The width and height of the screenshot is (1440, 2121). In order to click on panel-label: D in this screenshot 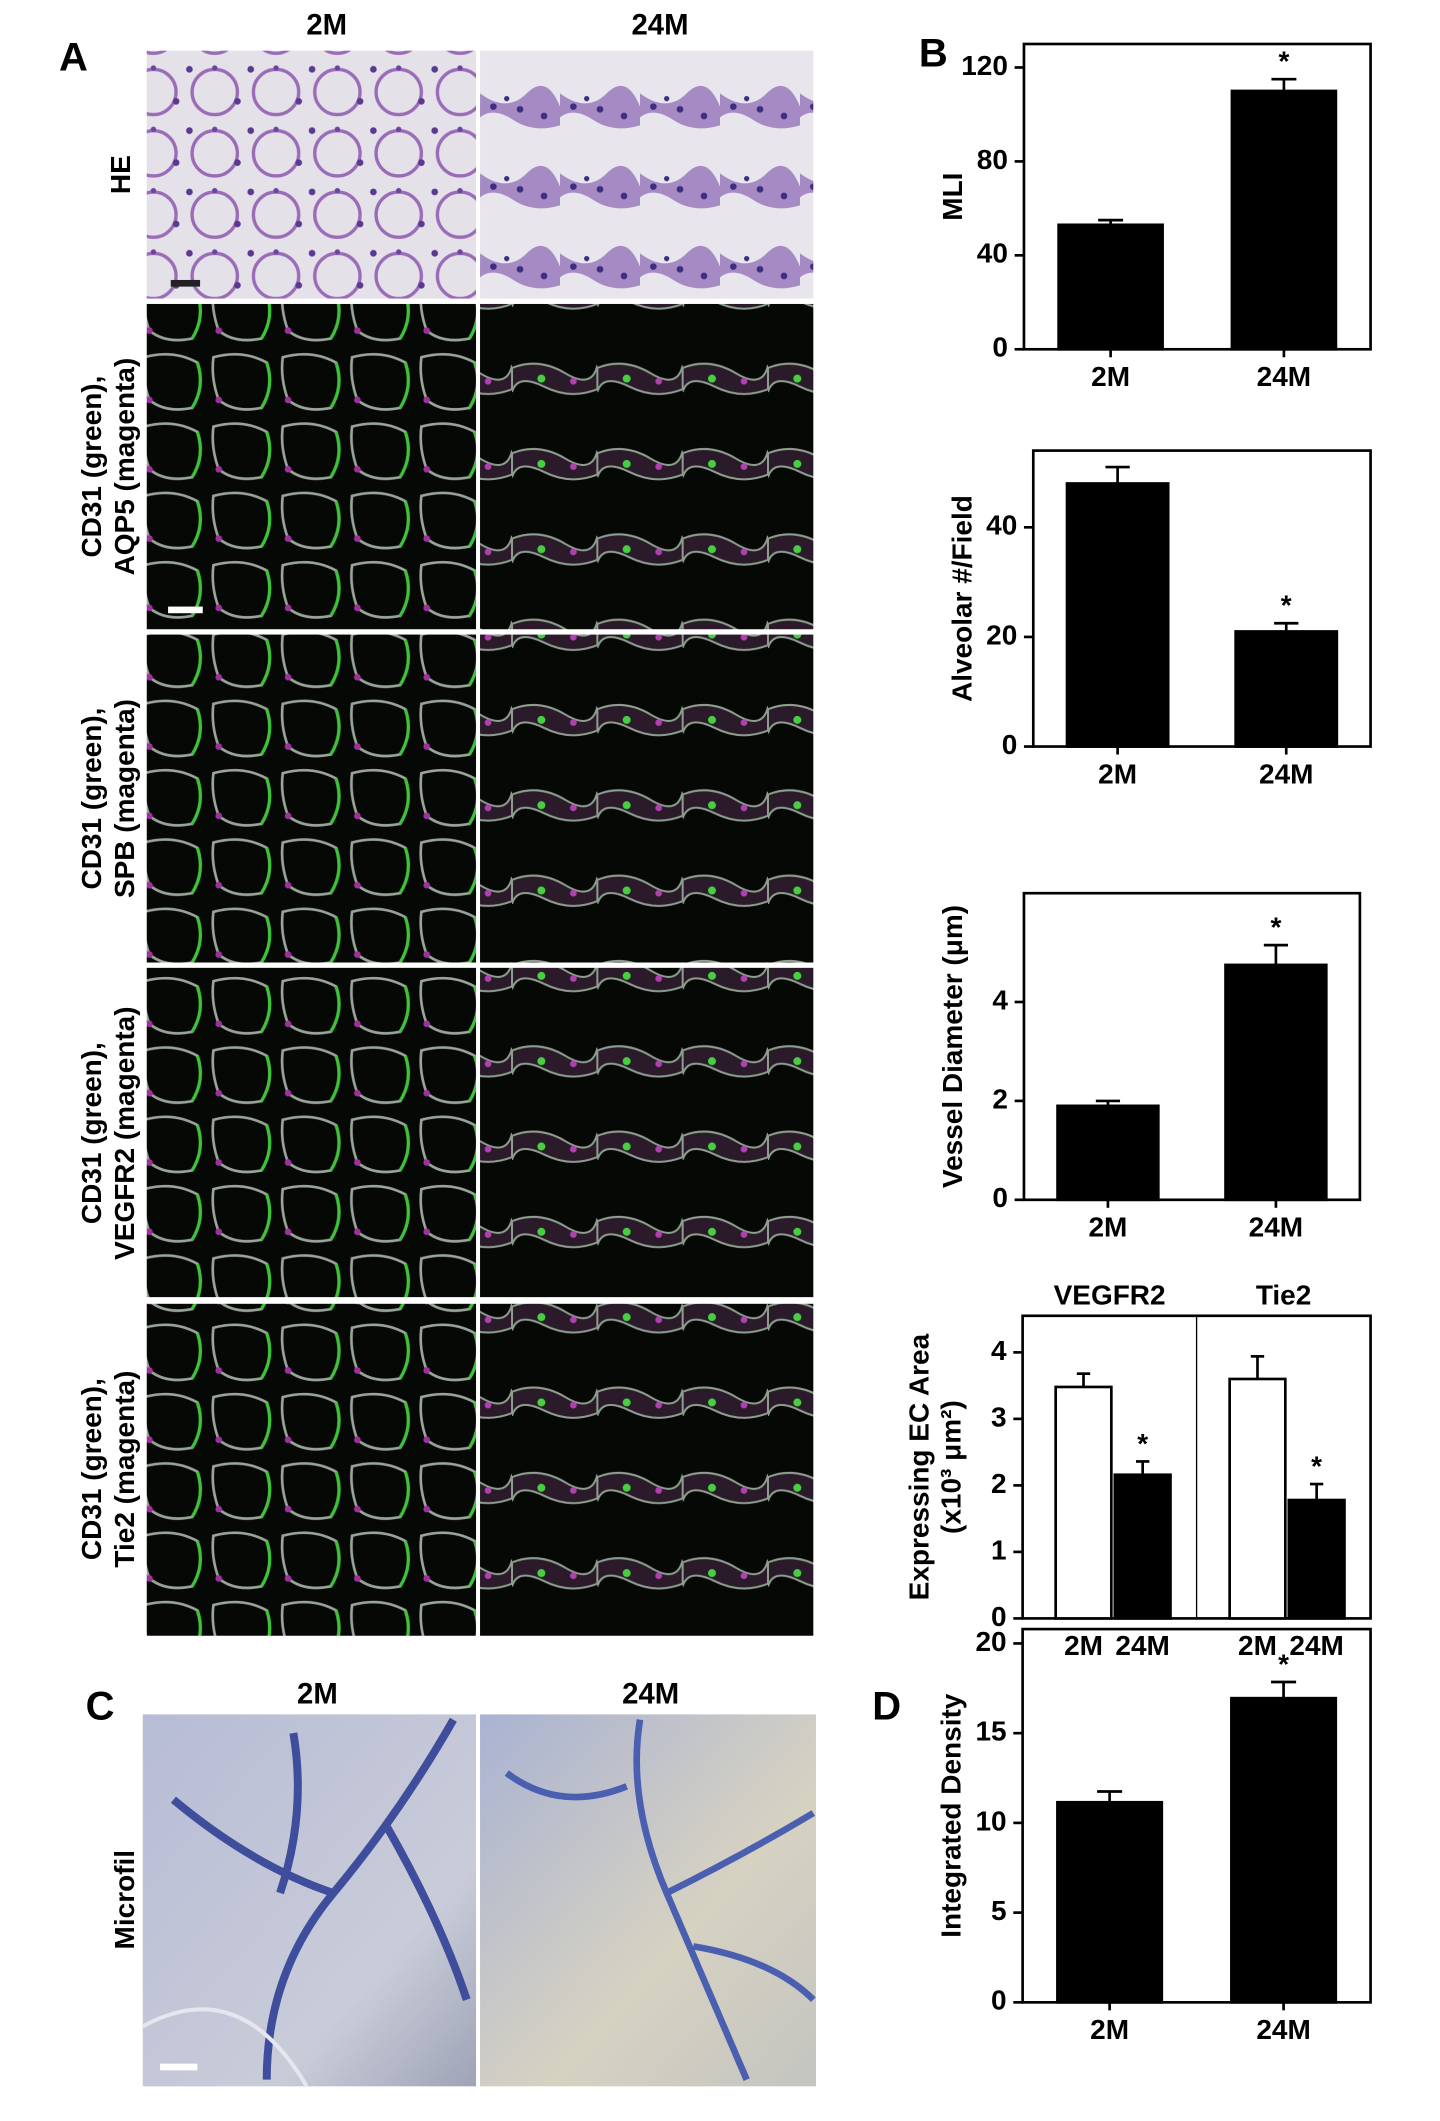, I will do `click(886, 1707)`.